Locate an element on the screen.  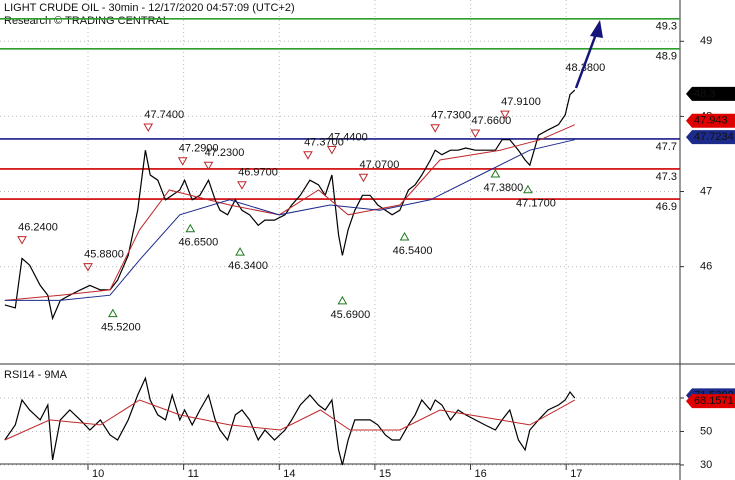
x-tick-label: 10 is located at coordinates (98, 474).